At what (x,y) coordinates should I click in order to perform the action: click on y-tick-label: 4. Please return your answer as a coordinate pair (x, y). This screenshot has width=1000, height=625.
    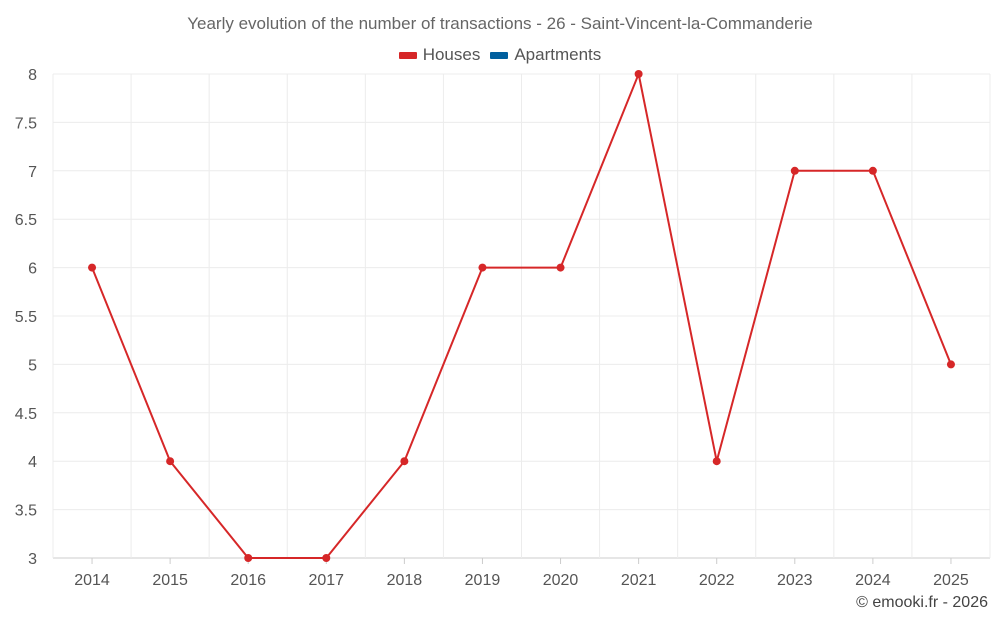
    Looking at the image, I should click on (32, 462).